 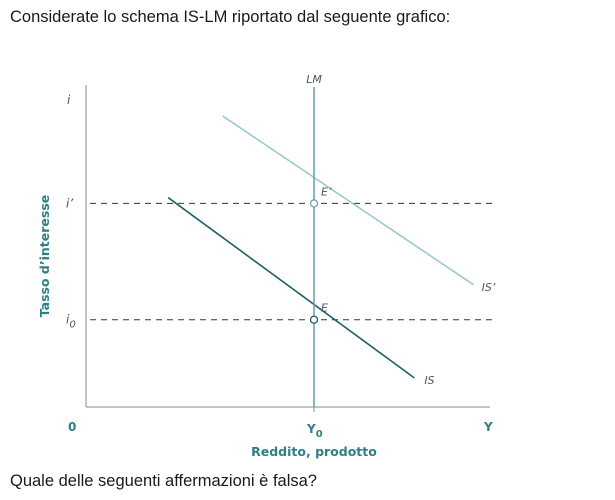 What do you see at coordinates (69, 203) in the screenshot?
I see `y-tick-label-i-prime: i’` at bounding box center [69, 203].